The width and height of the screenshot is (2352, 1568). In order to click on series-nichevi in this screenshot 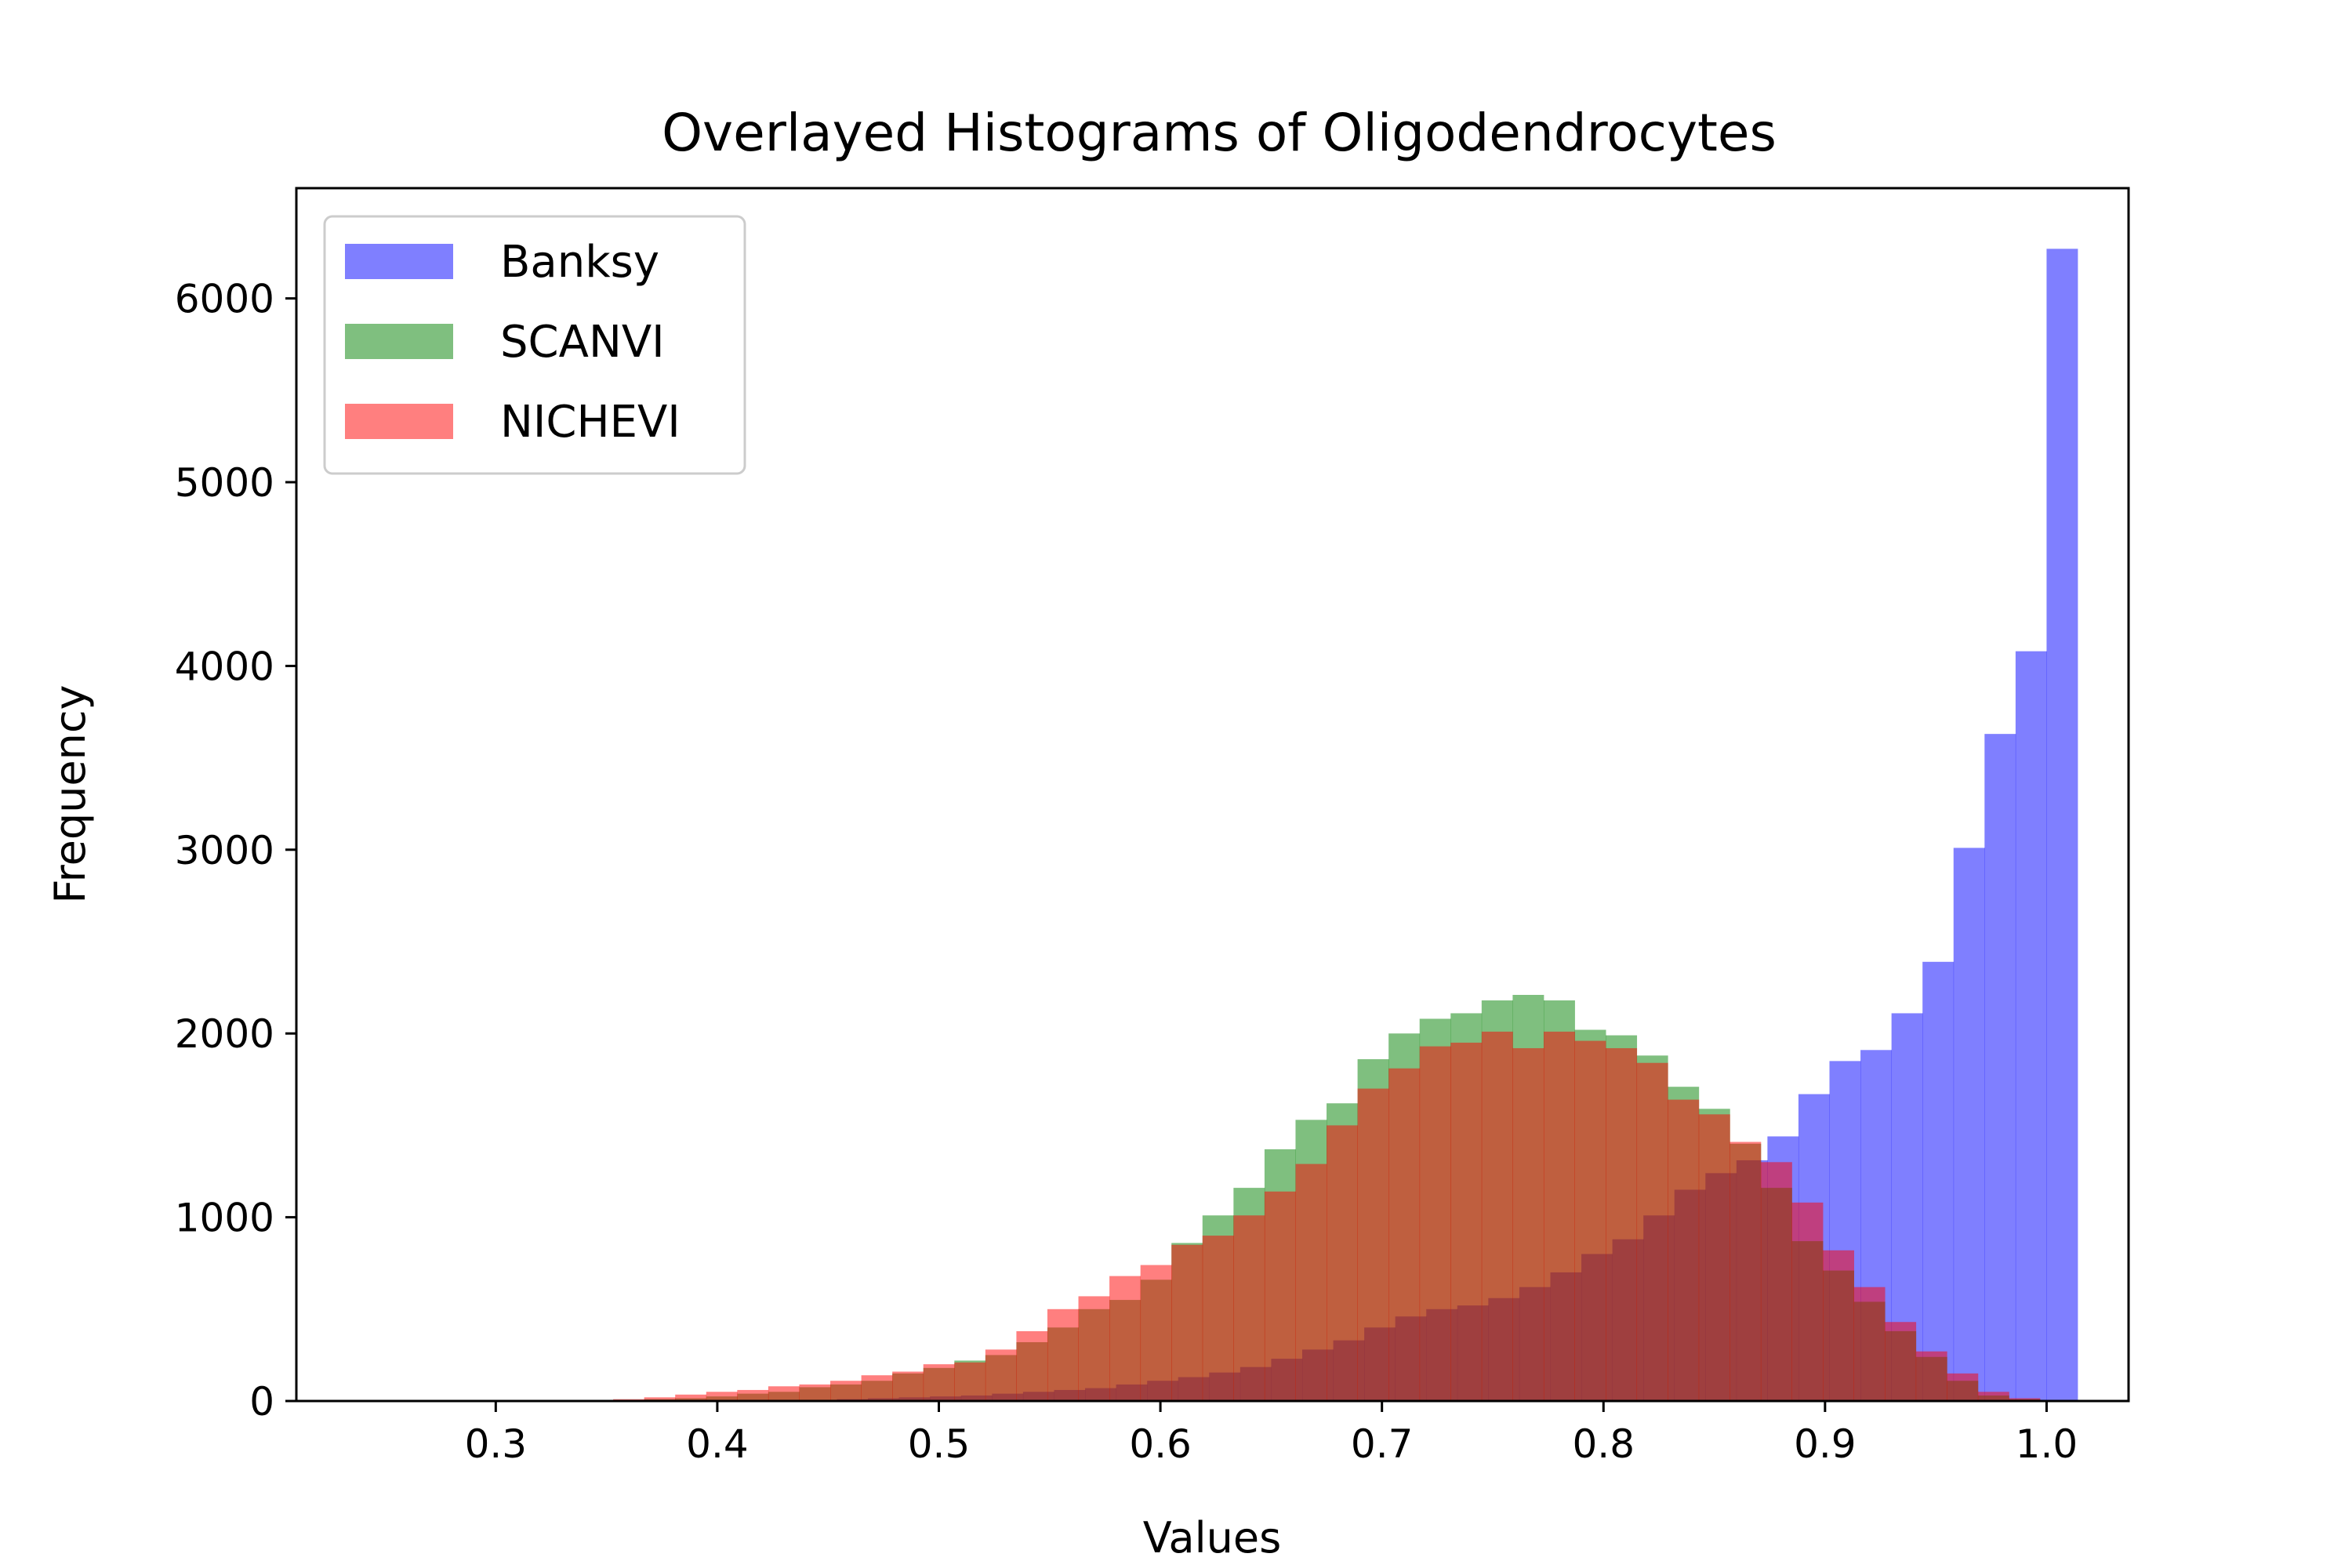, I will do `click(1327, 1216)`.